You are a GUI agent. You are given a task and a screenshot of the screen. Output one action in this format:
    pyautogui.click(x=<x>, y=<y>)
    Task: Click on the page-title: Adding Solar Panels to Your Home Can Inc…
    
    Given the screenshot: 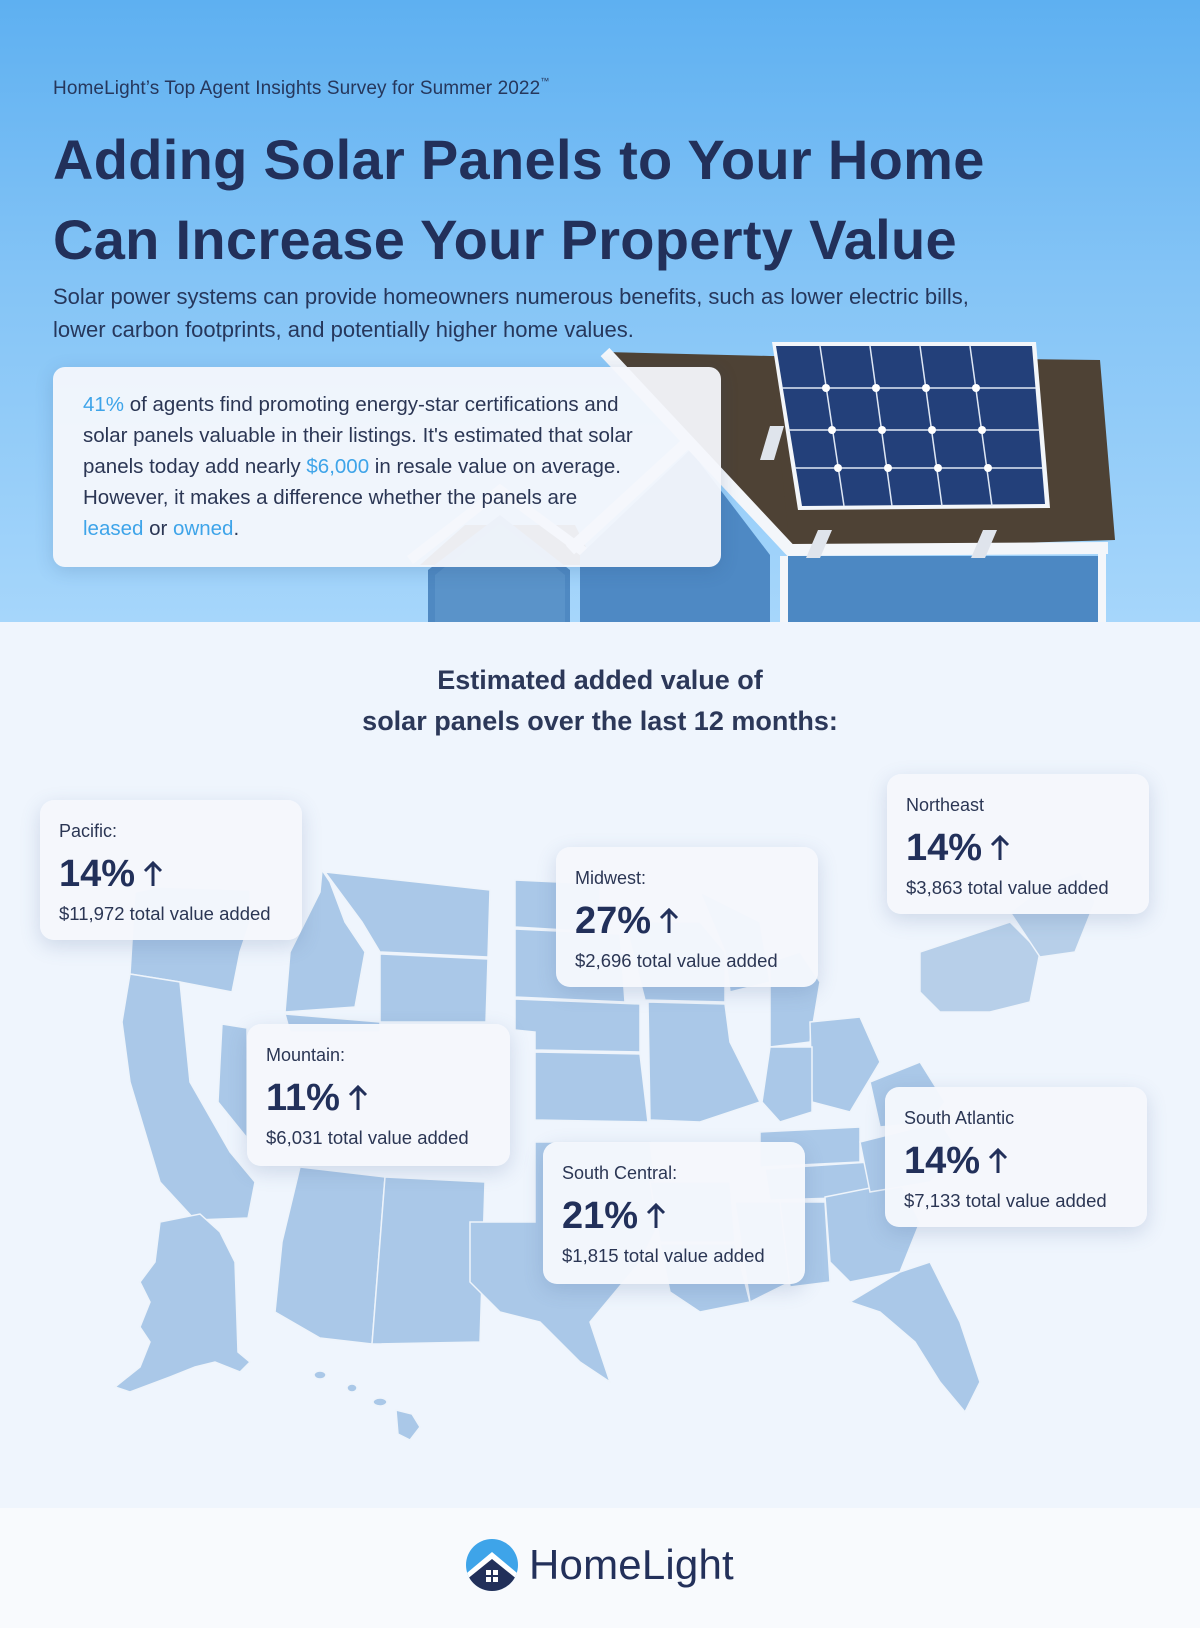 What is the action you would take?
    pyautogui.click(x=603, y=200)
    